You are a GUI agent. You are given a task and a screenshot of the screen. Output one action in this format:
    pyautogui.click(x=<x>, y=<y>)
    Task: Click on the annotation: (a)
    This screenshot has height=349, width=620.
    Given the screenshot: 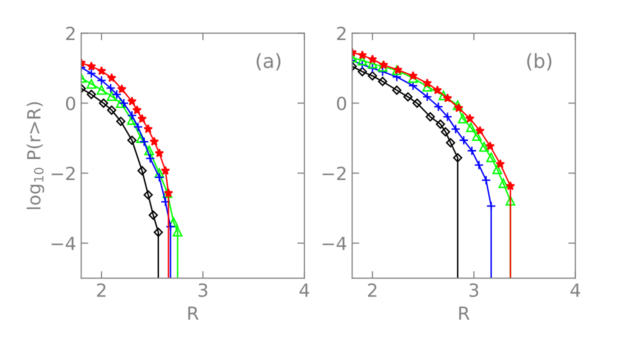 What is the action you would take?
    pyautogui.click(x=268, y=61)
    